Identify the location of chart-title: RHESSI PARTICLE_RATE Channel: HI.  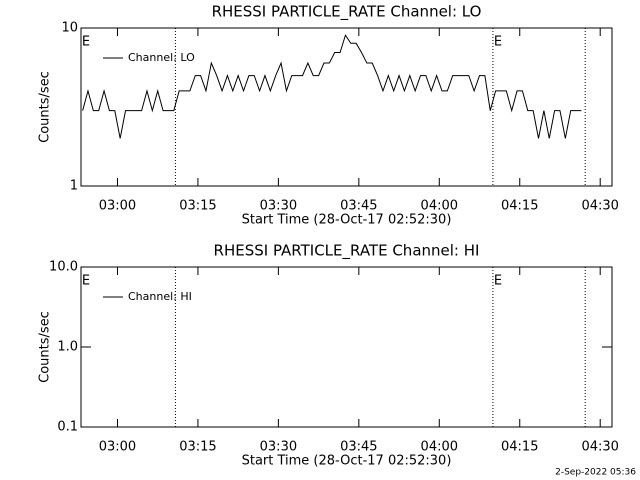
(347, 251).